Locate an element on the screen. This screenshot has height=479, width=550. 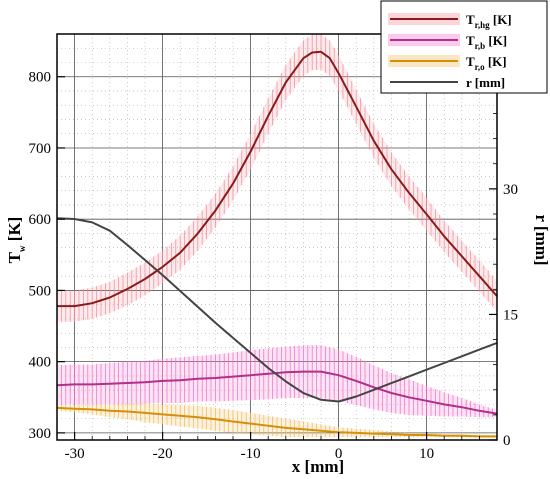
legend-label: Tr,o [K] is located at coordinates (486, 63).